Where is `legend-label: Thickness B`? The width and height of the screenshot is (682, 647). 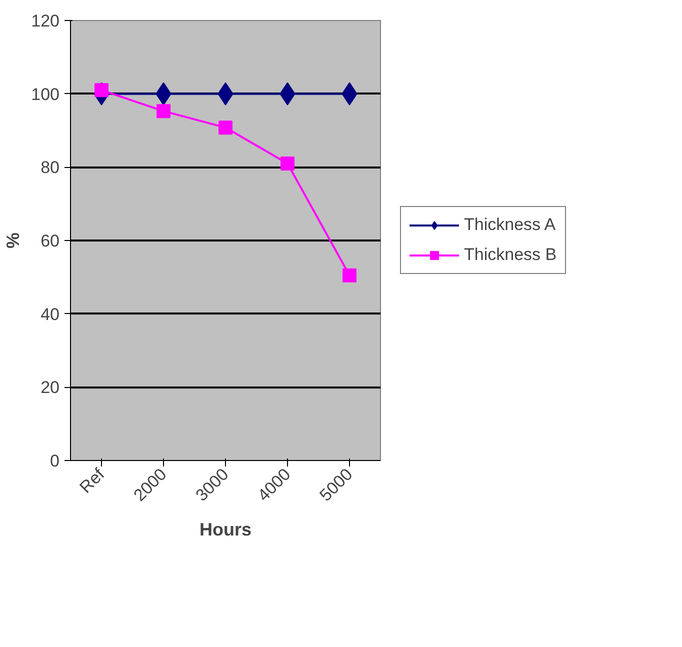
legend-label: Thickness B is located at coordinates (510, 255).